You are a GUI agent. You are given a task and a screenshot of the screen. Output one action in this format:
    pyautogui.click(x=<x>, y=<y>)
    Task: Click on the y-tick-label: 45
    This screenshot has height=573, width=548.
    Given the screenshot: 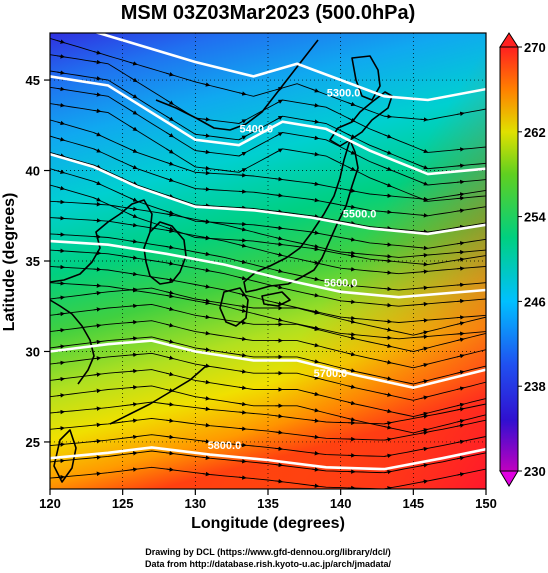 What is the action you would take?
    pyautogui.click(x=33, y=80)
    